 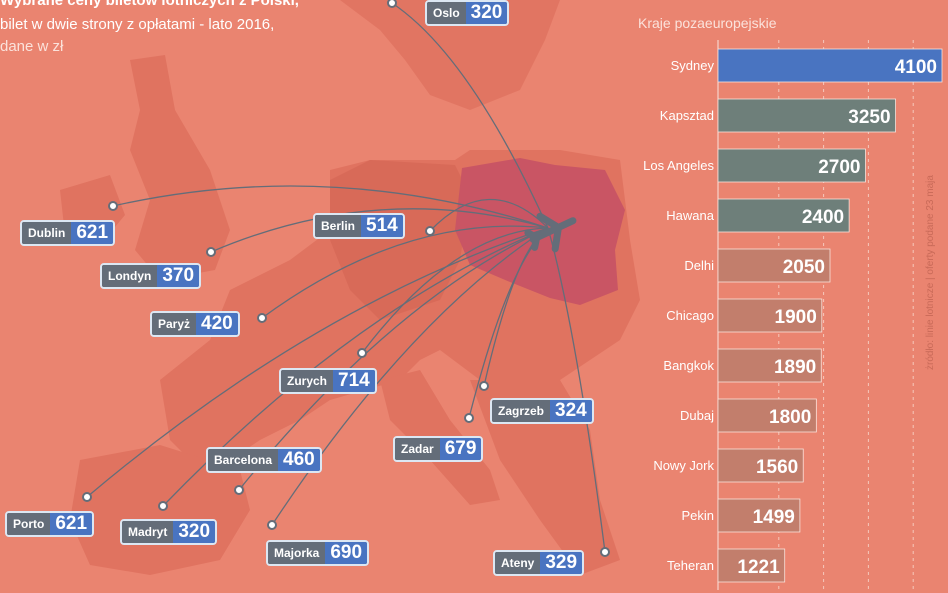 I want to click on value-label: 1900, so click(x=796, y=317).